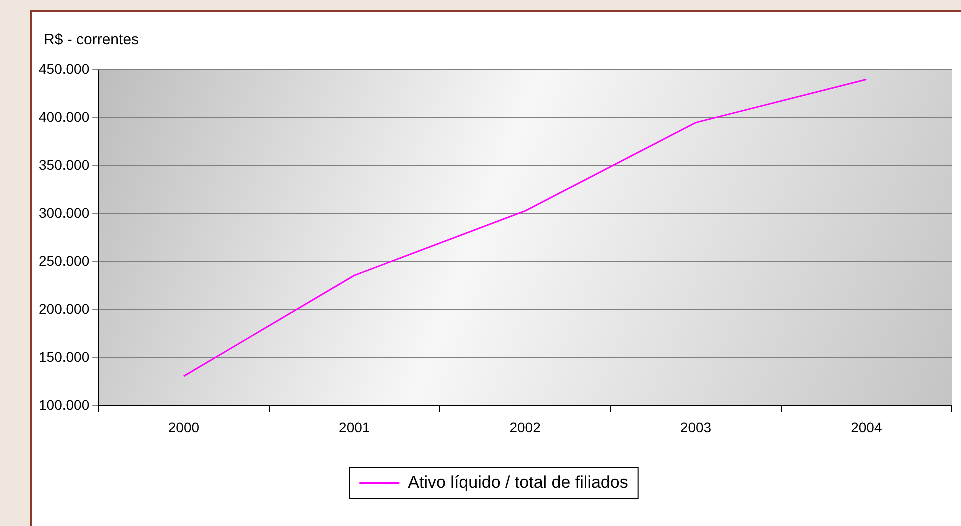  I want to click on y-tick-label: 250.000, so click(64, 260).